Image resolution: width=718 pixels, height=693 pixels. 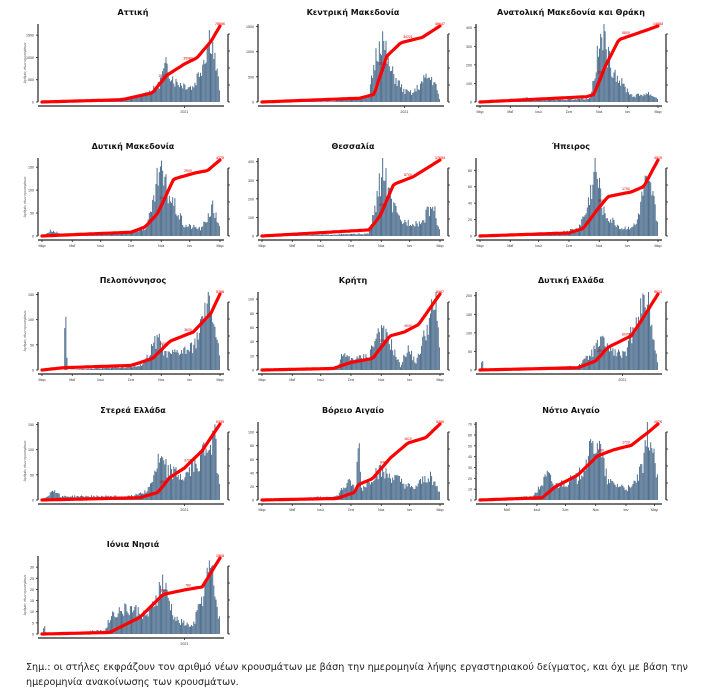 I want to click on y-tick-label: 5, so click(x=33, y=623).